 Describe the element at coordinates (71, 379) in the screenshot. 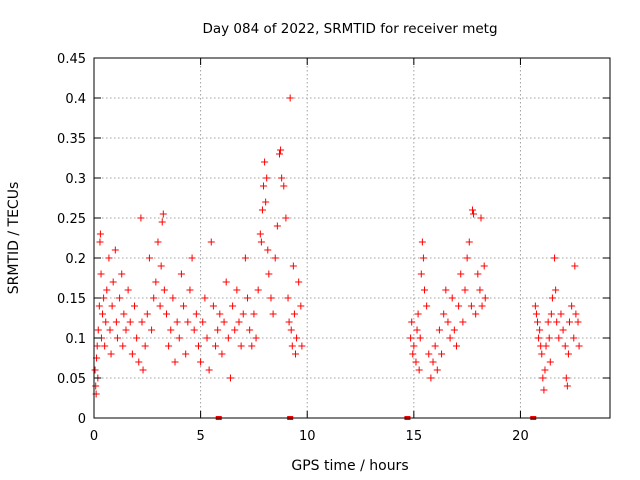

I see `y-tick-label: 0.05` at that location.